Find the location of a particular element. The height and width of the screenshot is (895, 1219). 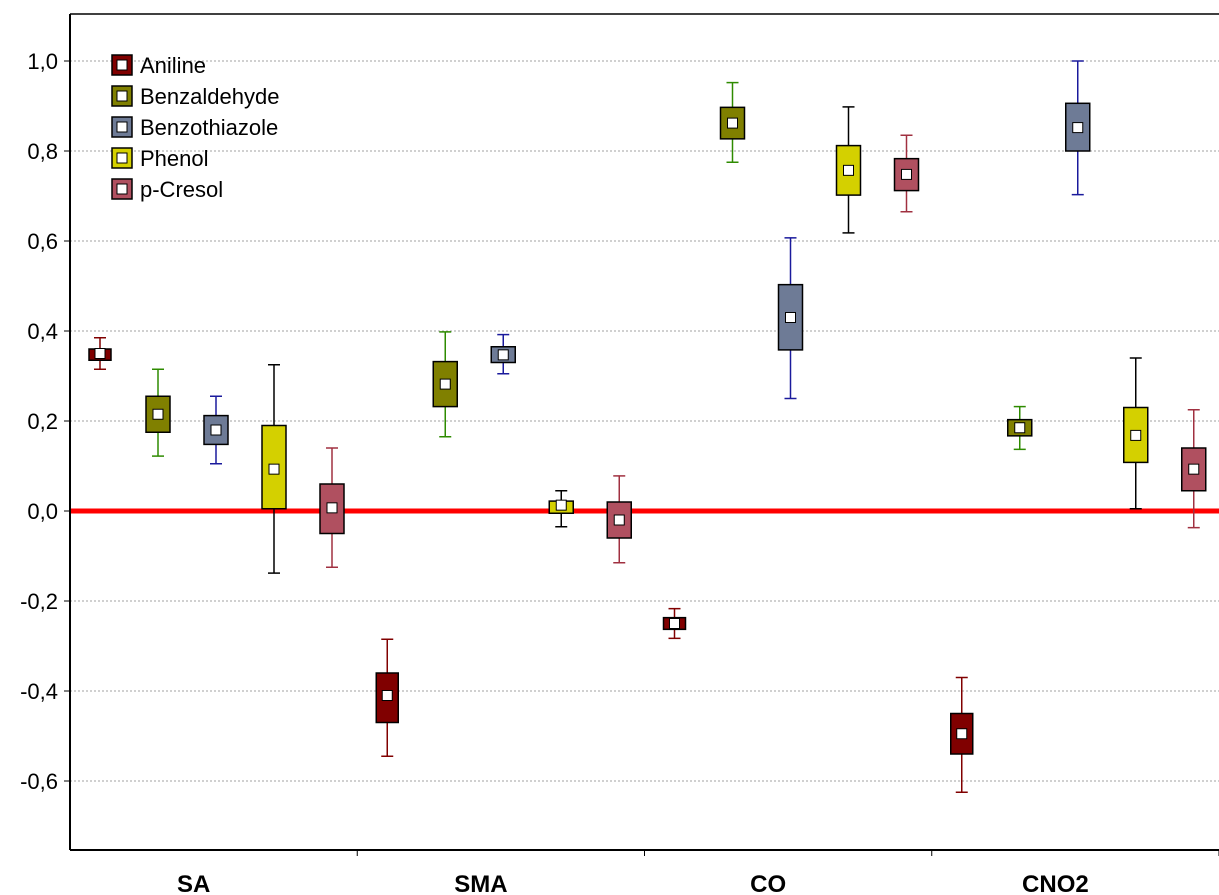

box-aniline-cno2 is located at coordinates (962, 734).